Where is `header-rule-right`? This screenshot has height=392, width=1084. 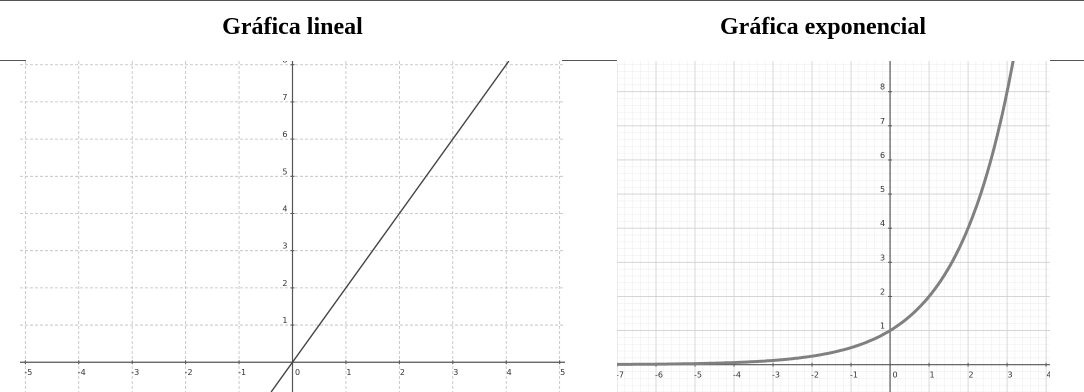 header-rule-right is located at coordinates (1067, 60).